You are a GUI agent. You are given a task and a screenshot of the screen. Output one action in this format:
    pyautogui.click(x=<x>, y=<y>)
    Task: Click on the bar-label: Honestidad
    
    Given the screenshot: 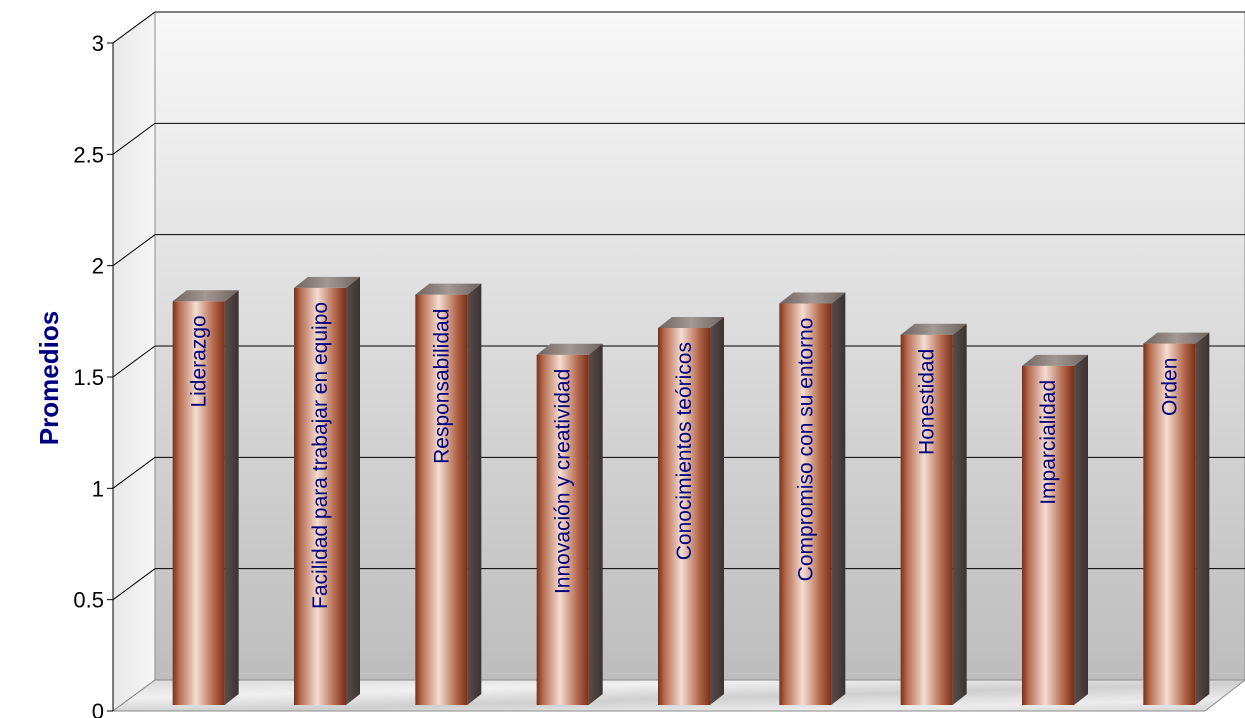 What is the action you would take?
    pyautogui.click(x=927, y=402)
    